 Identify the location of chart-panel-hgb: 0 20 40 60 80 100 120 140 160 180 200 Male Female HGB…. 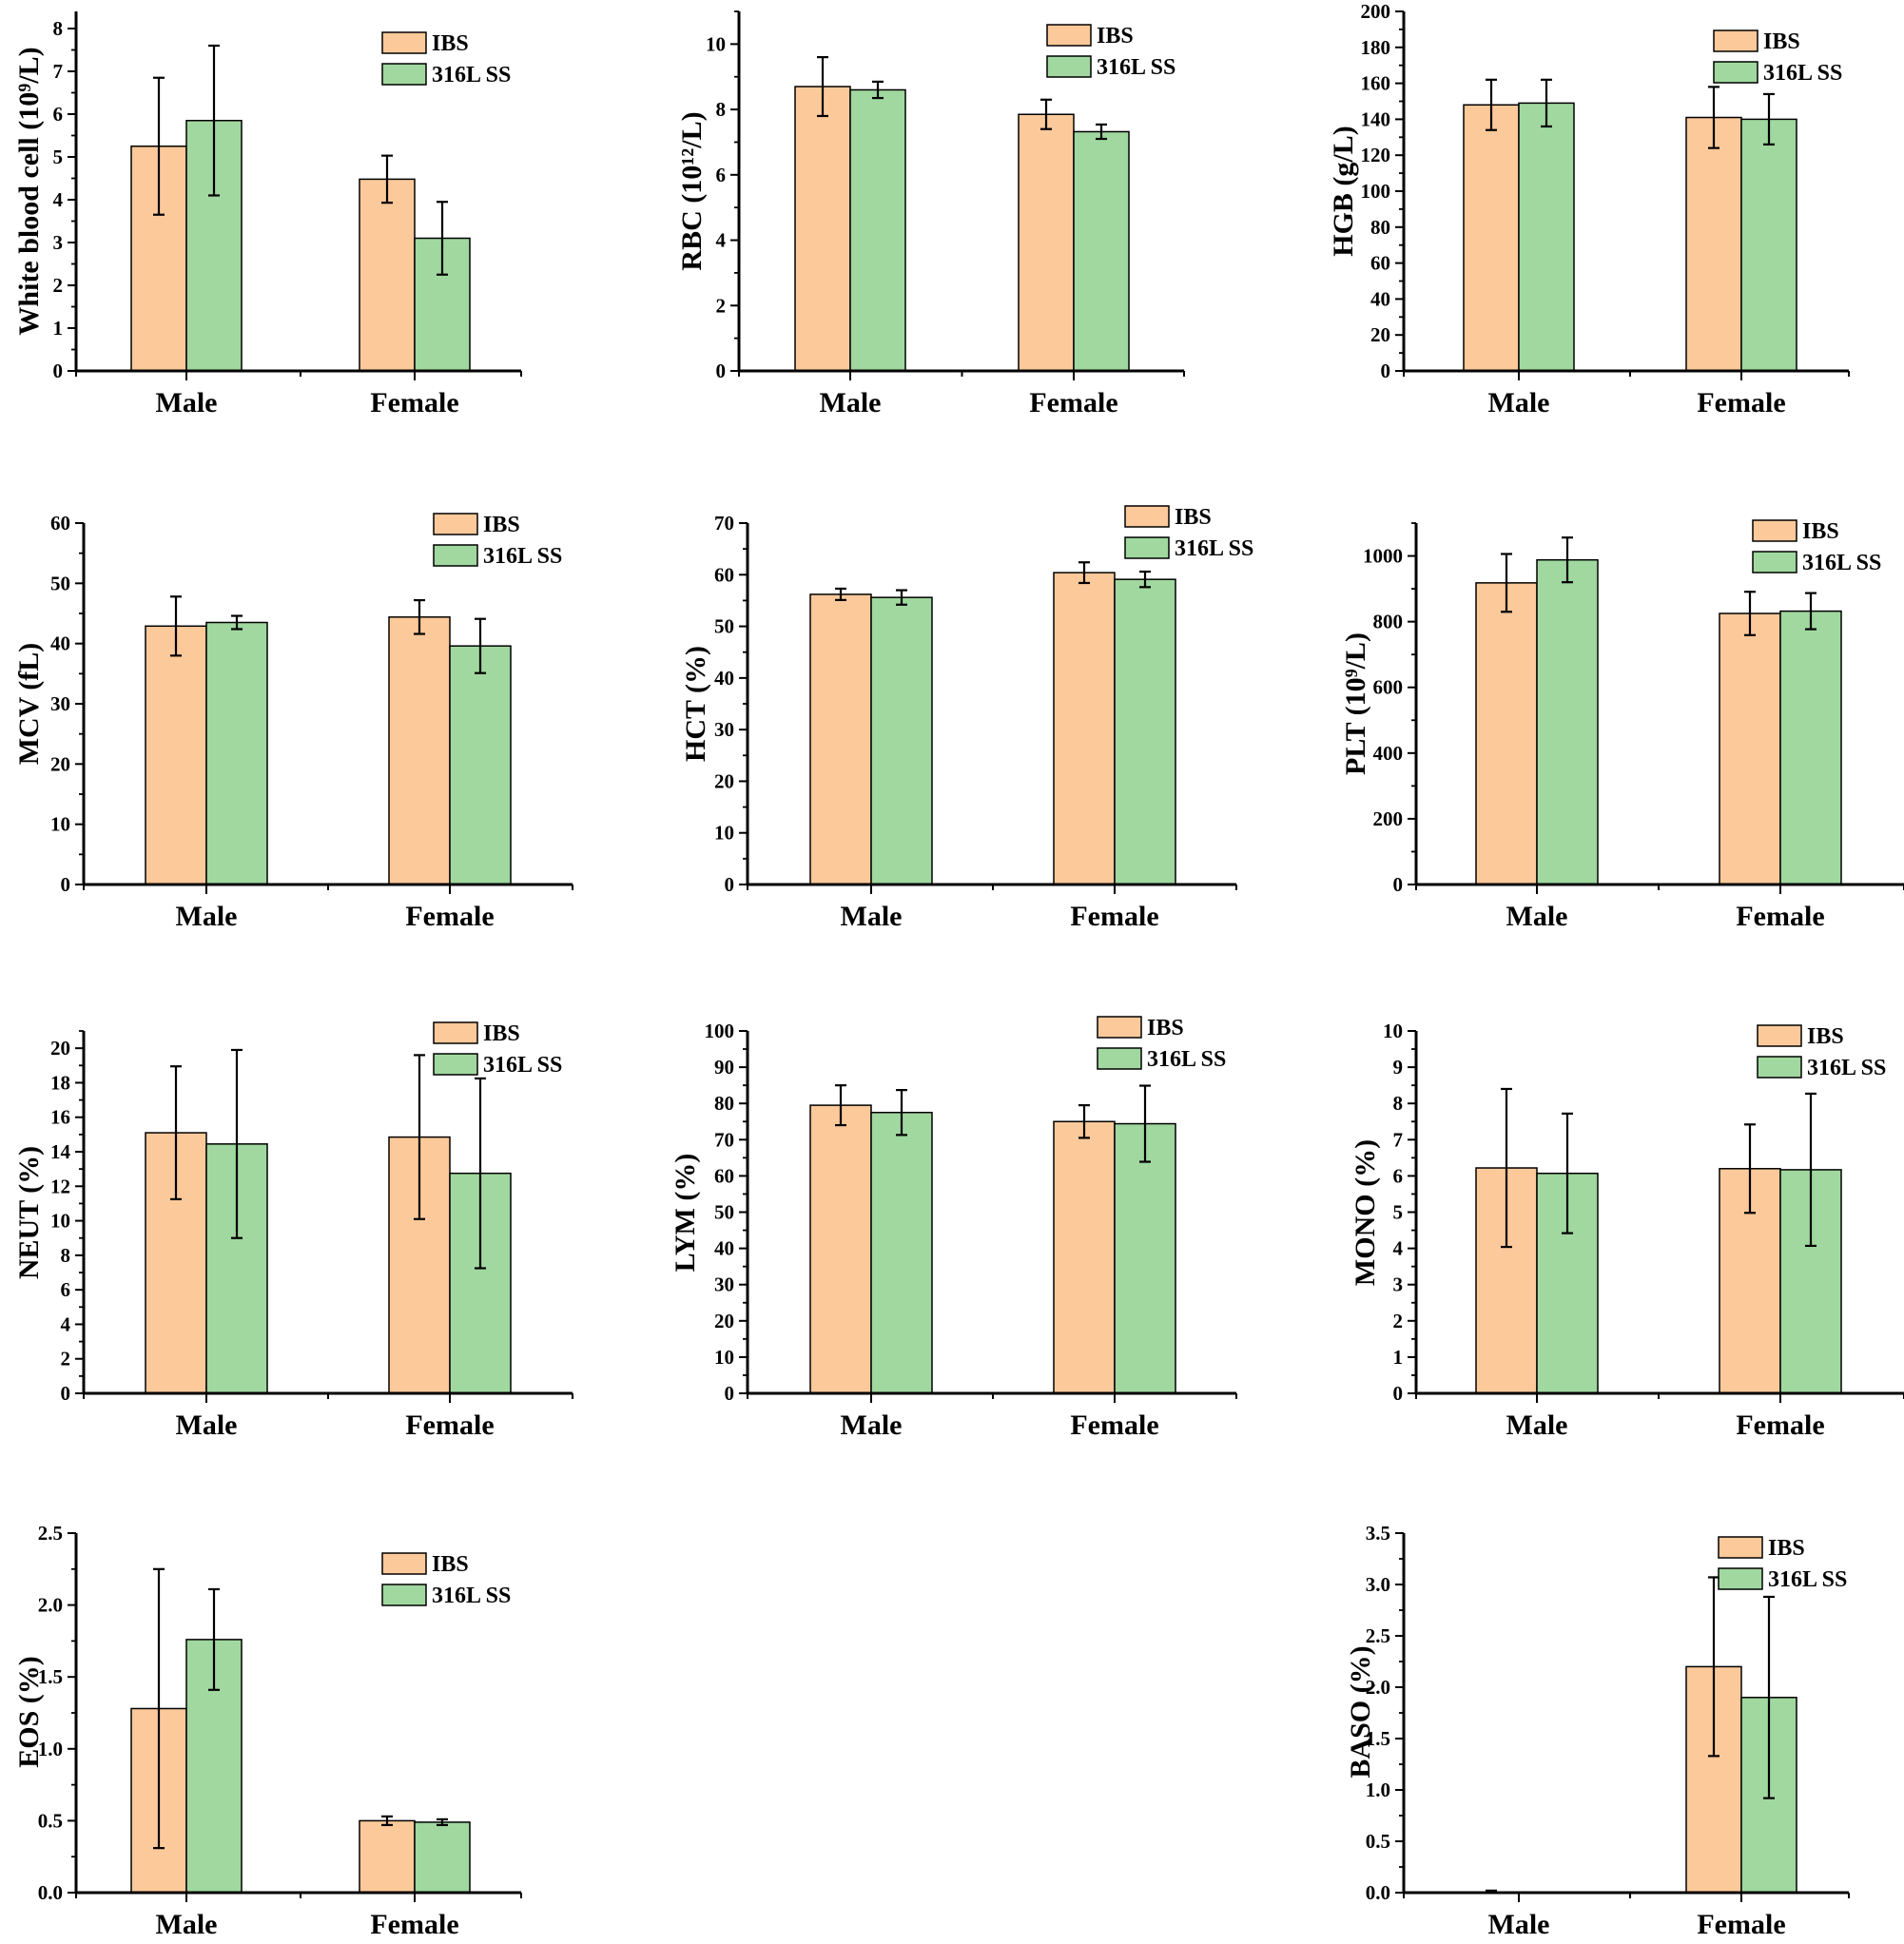
(1589, 209).